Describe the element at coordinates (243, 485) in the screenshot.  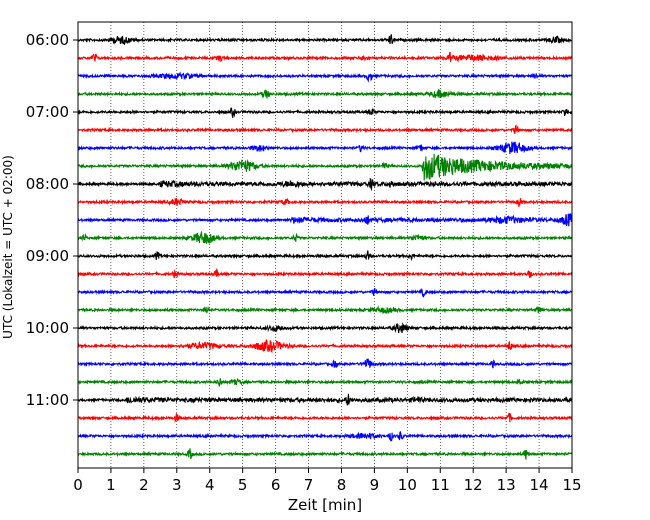
I see `x-tick-label: 5` at that location.